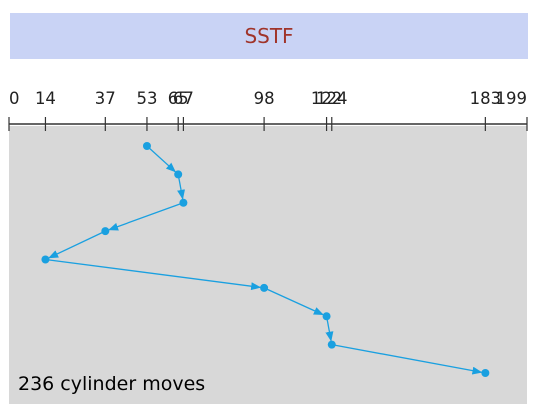 The width and height of the screenshot is (550, 410). Describe the element at coordinates (45, 98) in the screenshot. I see `tick-label: 14` at that location.